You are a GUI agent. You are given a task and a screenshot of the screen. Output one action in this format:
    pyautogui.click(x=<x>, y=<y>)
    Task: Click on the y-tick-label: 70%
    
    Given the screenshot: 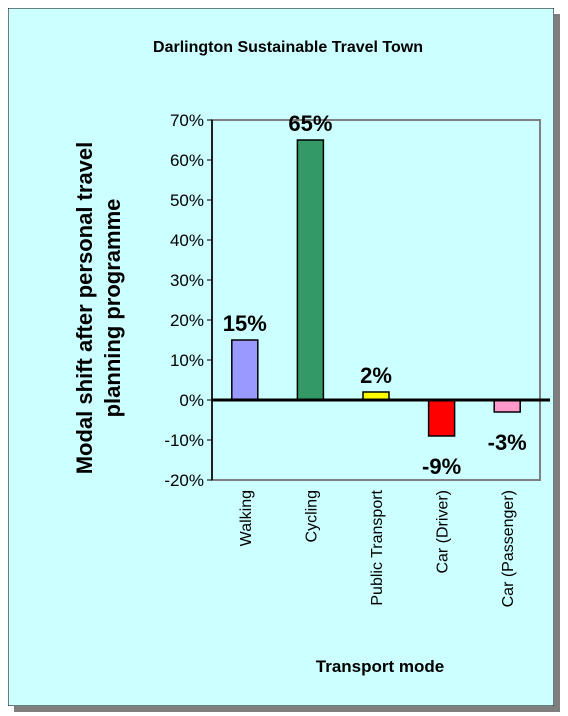 What is the action you would take?
    pyautogui.click(x=187, y=120)
    